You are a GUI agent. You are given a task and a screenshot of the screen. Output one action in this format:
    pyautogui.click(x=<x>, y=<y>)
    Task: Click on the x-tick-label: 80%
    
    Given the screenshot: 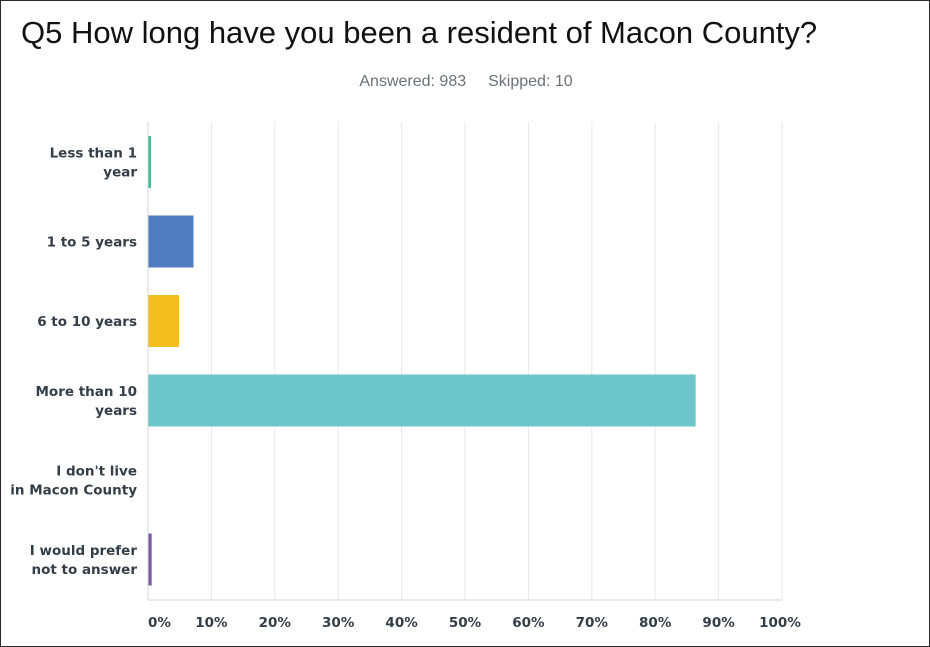 What is the action you would take?
    pyautogui.click(x=655, y=623)
    